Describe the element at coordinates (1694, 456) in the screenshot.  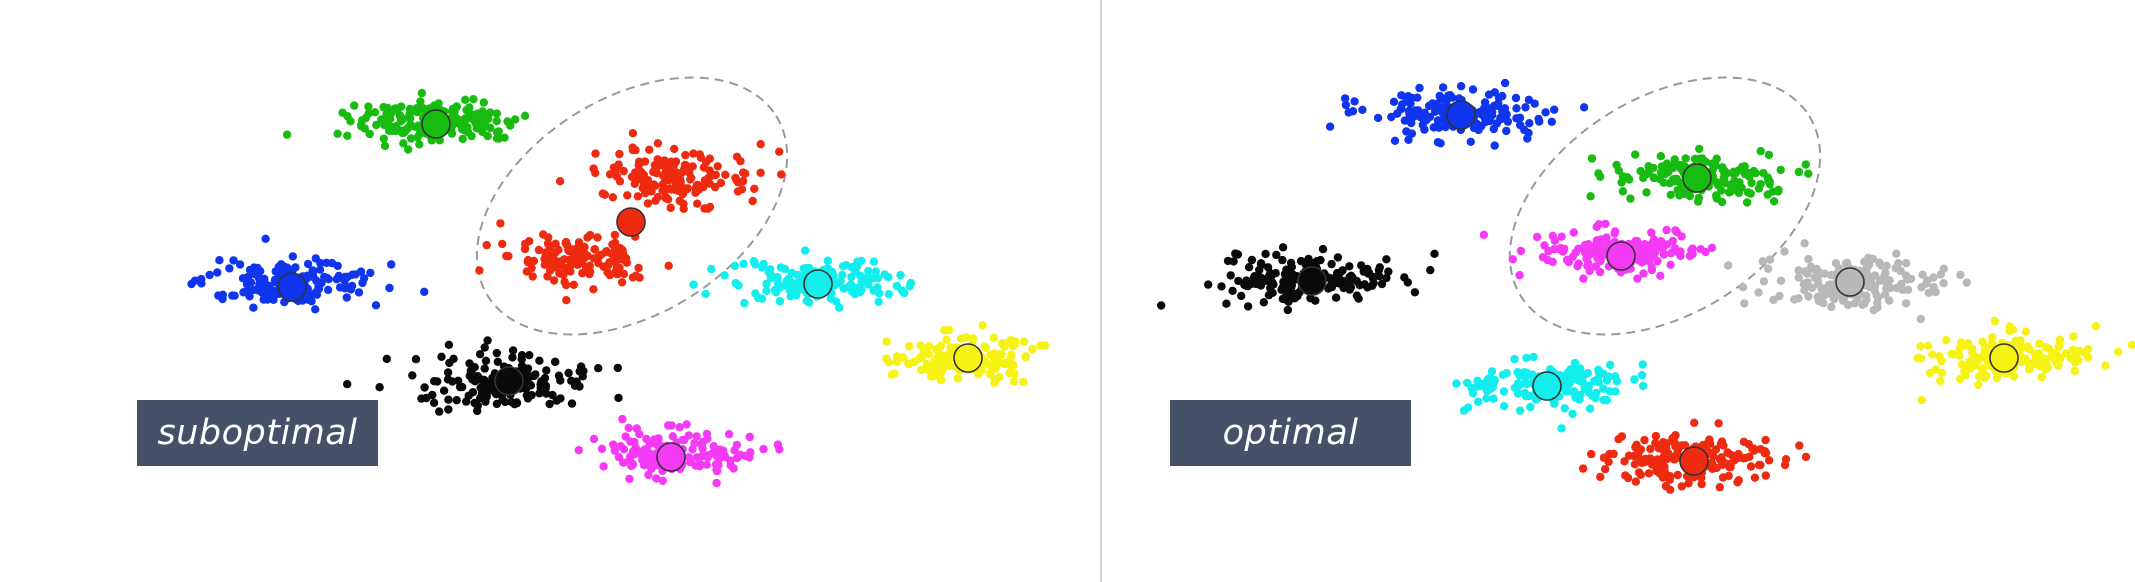
I see `cluster-red-optimal` at that location.